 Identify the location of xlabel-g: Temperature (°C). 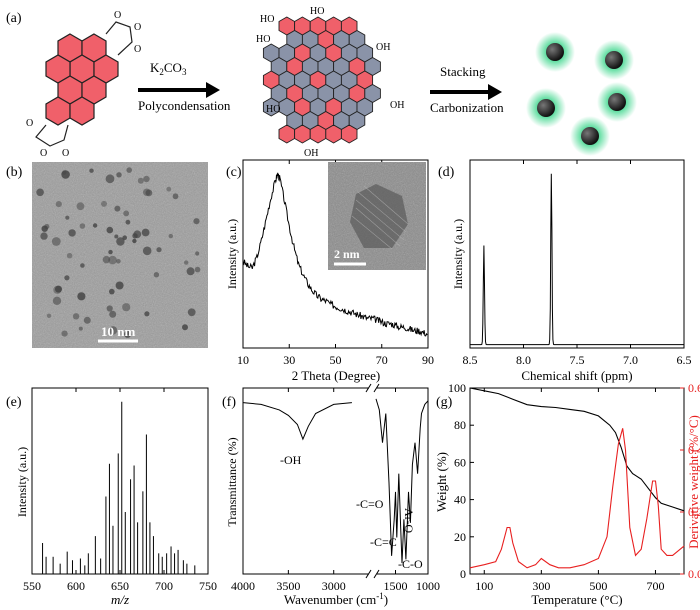
(576, 599).